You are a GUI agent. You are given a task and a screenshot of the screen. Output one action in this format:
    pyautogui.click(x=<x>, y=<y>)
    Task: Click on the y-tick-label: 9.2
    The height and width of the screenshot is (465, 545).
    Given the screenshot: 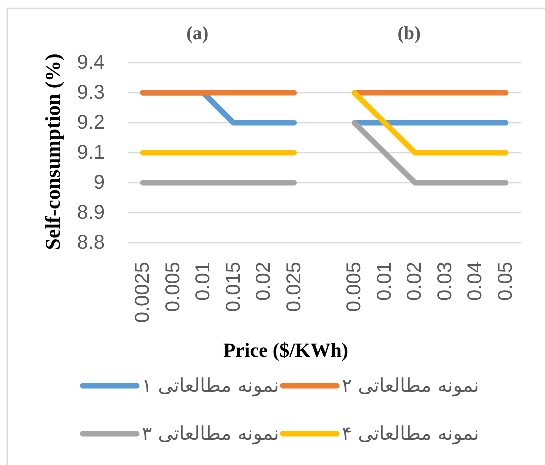 What is the action you would take?
    pyautogui.click(x=91, y=123)
    